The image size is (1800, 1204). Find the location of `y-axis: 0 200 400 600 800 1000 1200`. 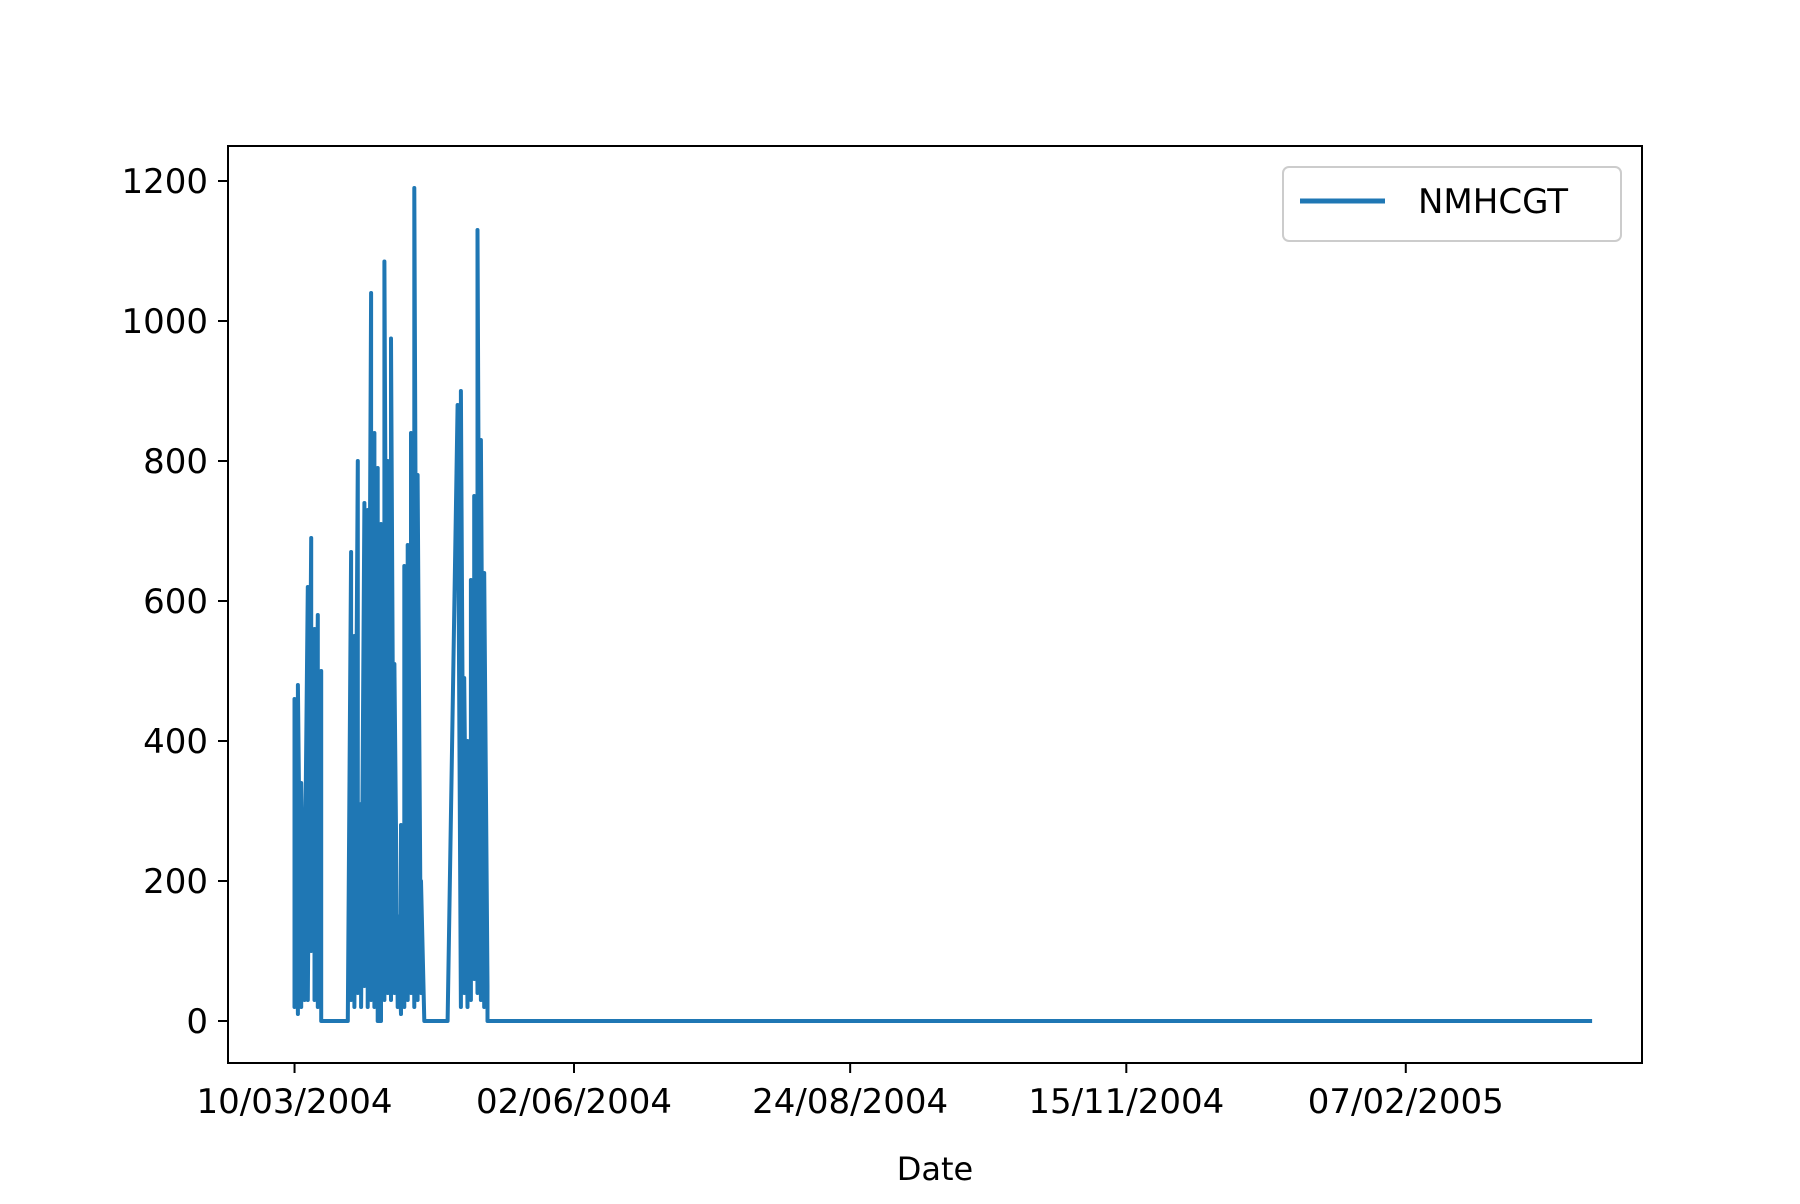

y-axis: 0 200 400 600 800 1000 1200 is located at coordinates (174, 602).